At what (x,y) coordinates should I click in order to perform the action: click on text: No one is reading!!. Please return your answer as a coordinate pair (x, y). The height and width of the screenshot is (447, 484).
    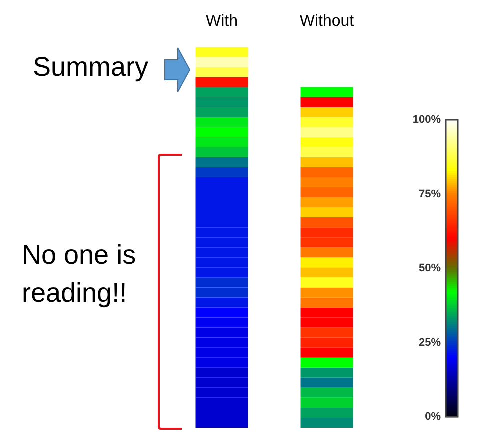
    Looking at the image, I should click on (80, 274).